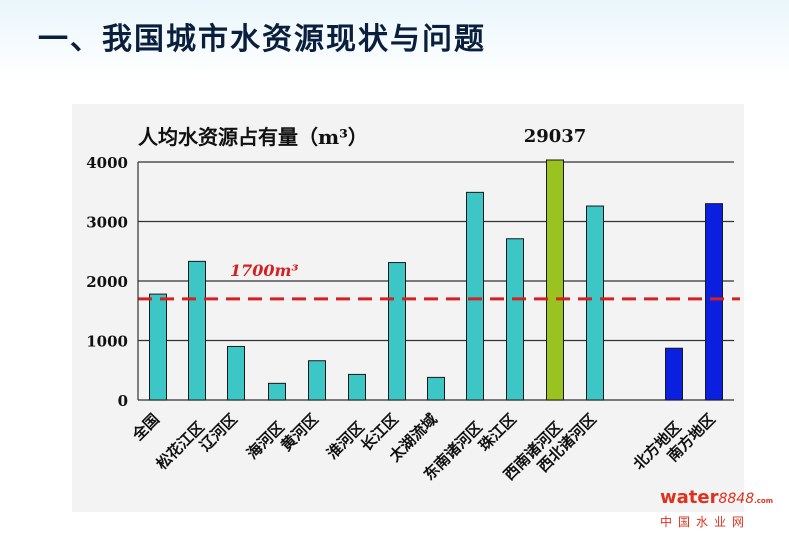  What do you see at coordinates (736, 499) in the screenshot?
I see `watermark-number: 8848` at bounding box center [736, 499].